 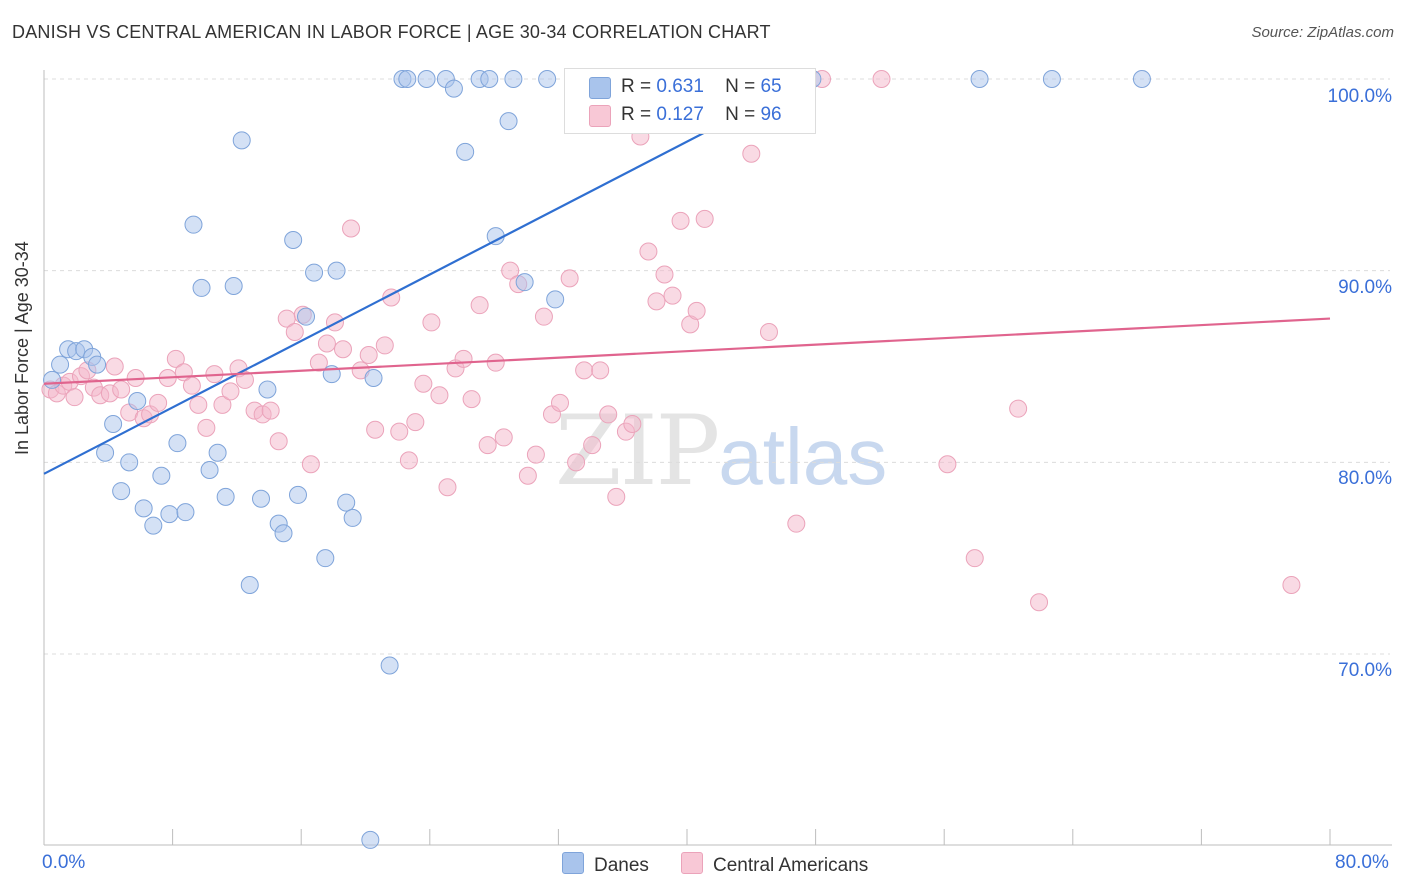 I want to click on legend-r-label: R =, so click(x=636, y=86).